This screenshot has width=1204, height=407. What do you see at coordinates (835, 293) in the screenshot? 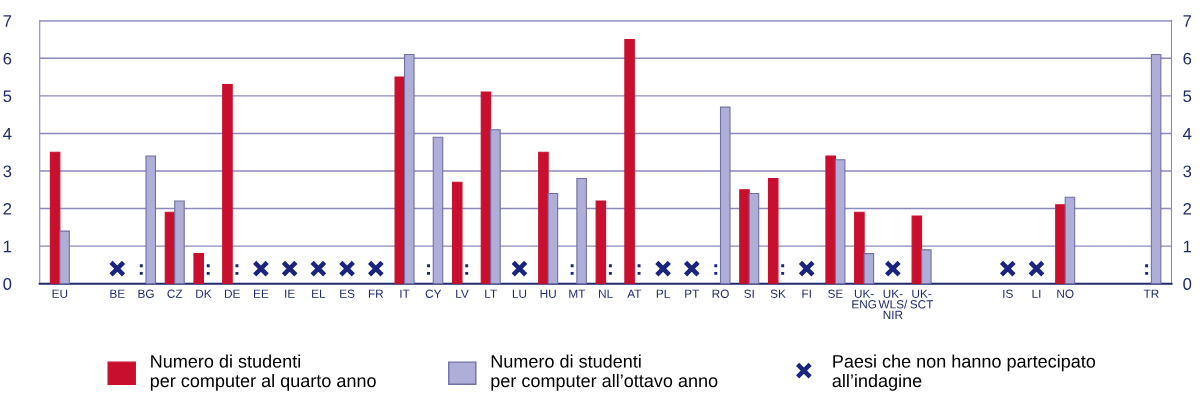
I see `x-tick-label: SE` at bounding box center [835, 293].